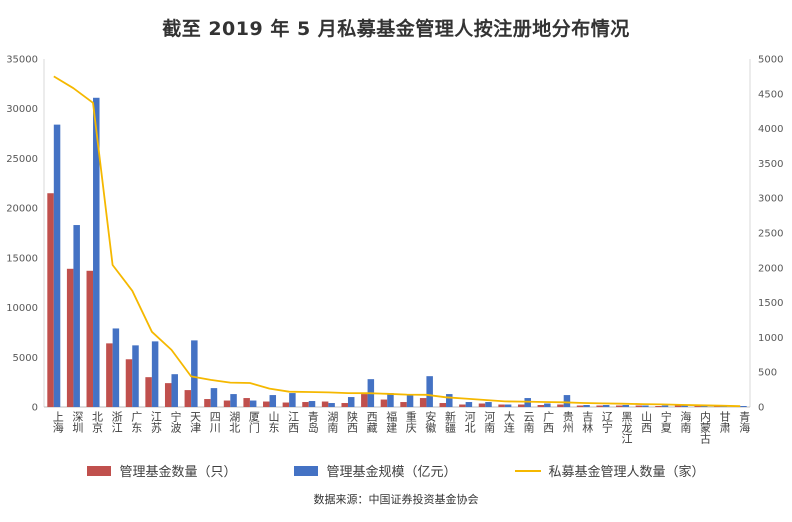 This screenshot has height=522, width=792. I want to click on x-tick-label: 辽宁, so click(606, 422).